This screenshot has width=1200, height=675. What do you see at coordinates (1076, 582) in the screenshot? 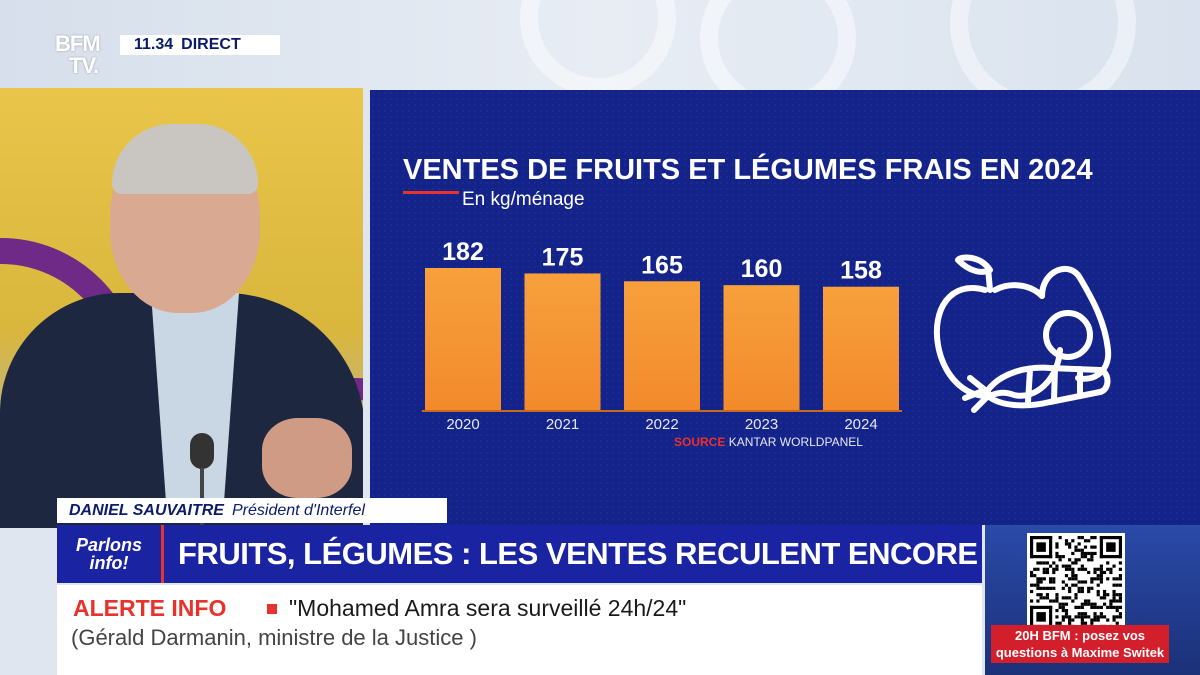
I see `qr-code-icon` at bounding box center [1076, 582].